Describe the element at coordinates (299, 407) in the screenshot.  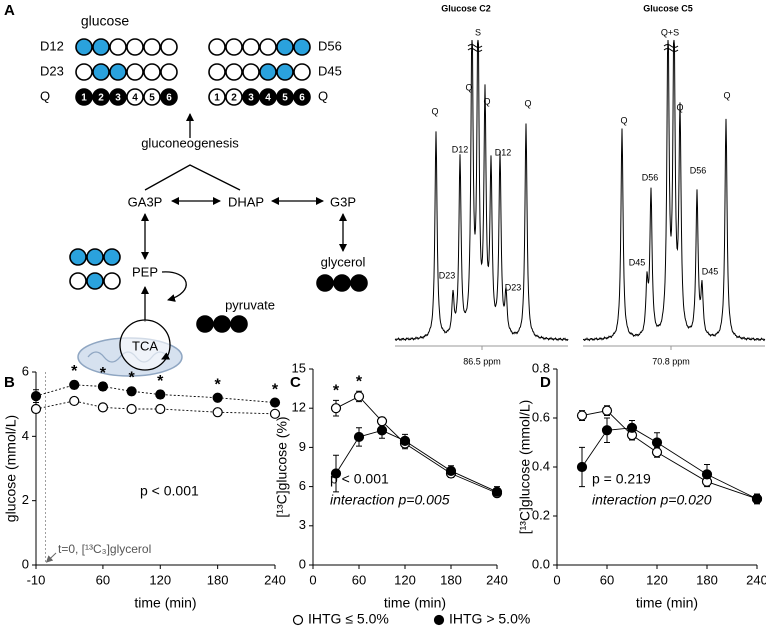
I see `y-tick-label: 12` at that location.